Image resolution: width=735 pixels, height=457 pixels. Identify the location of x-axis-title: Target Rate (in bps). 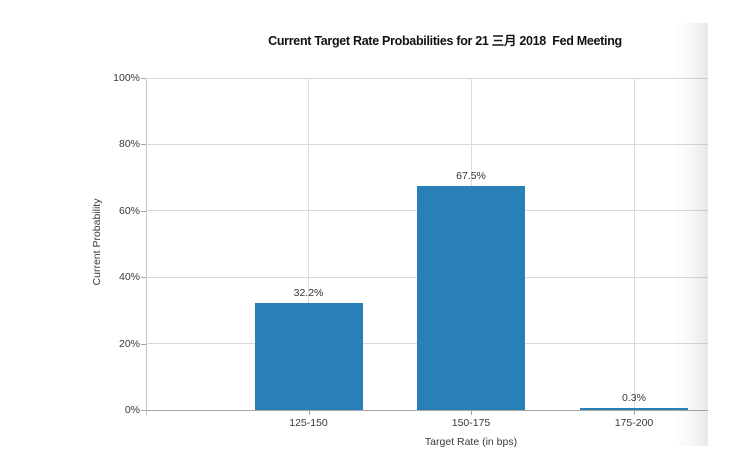
(471, 442).